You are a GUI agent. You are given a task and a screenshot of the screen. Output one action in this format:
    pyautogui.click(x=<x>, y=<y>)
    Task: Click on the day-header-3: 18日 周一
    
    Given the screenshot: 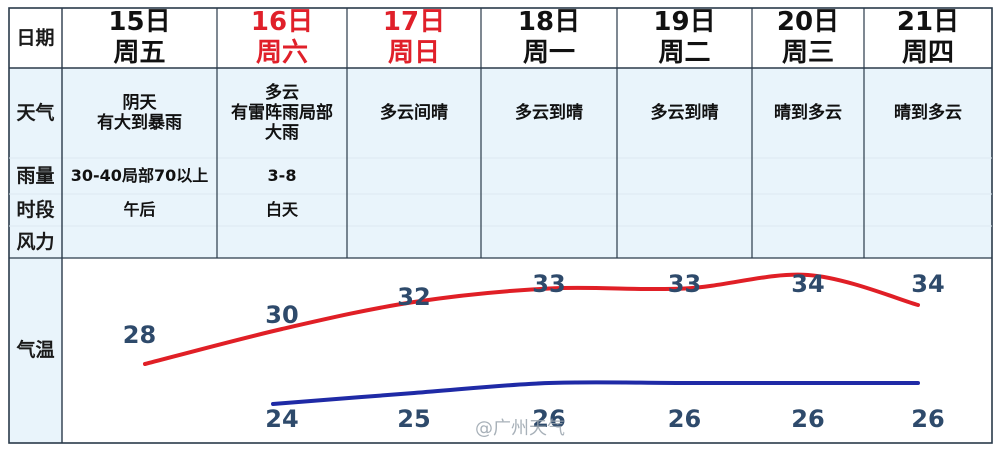 What is the action you would take?
    pyautogui.click(x=549, y=37)
    